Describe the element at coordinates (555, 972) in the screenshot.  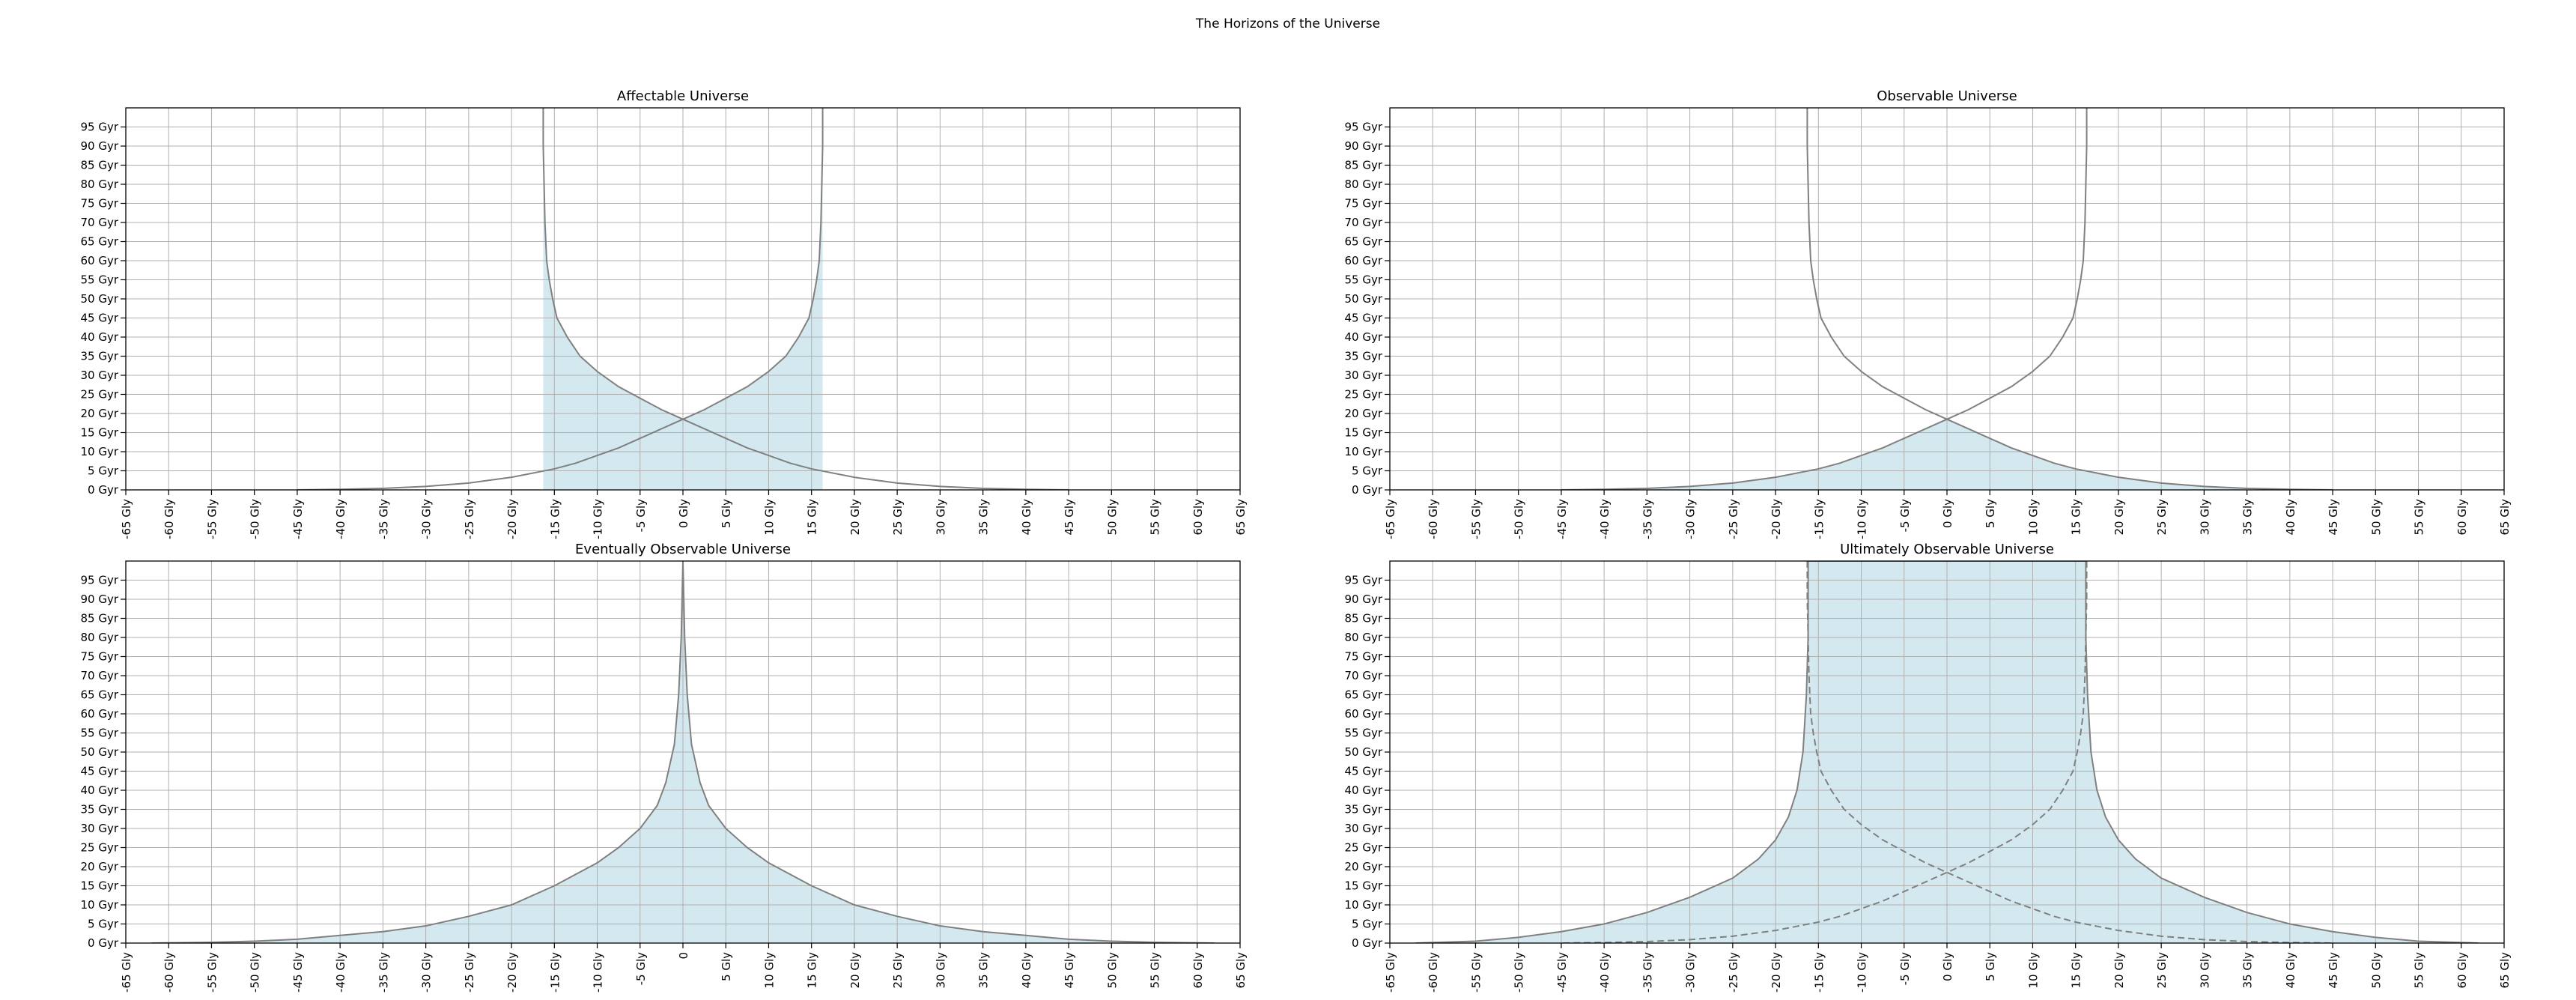
I see `x-tick-label: -15 Gly` at that location.